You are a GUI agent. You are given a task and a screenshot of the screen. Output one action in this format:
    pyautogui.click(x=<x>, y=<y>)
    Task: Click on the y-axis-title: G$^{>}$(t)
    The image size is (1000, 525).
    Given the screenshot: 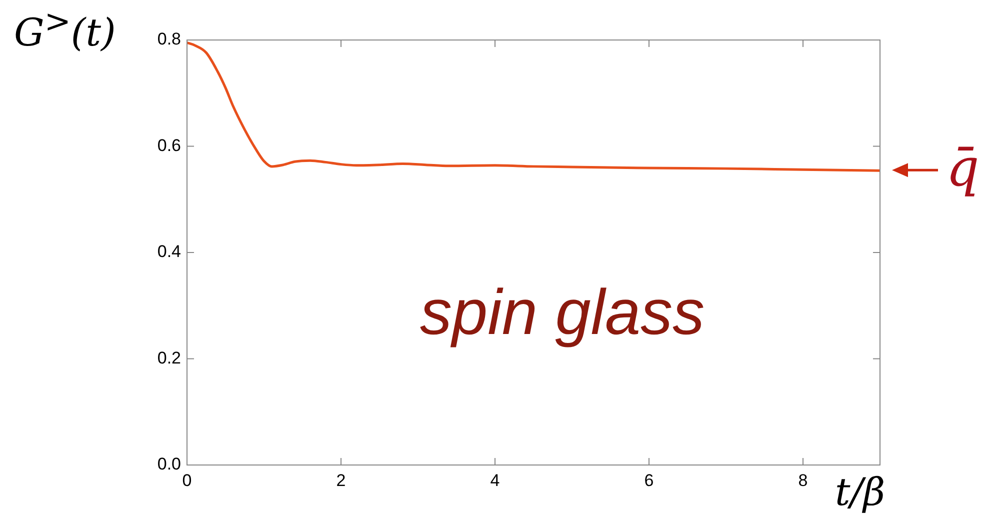 What is the action you would take?
    pyautogui.click(x=65, y=29)
    